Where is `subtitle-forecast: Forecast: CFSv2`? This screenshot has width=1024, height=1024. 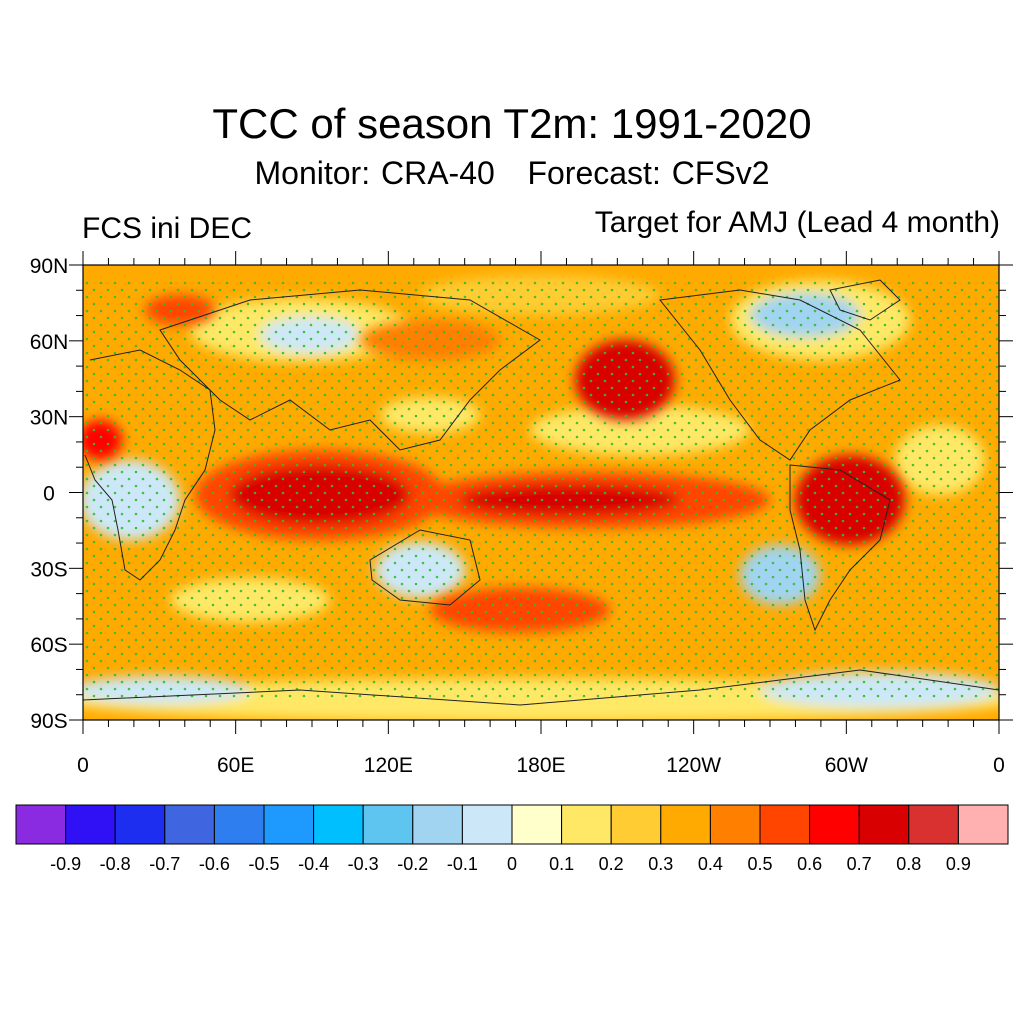
subtitle-forecast: Forecast: CFSv2 is located at coordinates (648, 173).